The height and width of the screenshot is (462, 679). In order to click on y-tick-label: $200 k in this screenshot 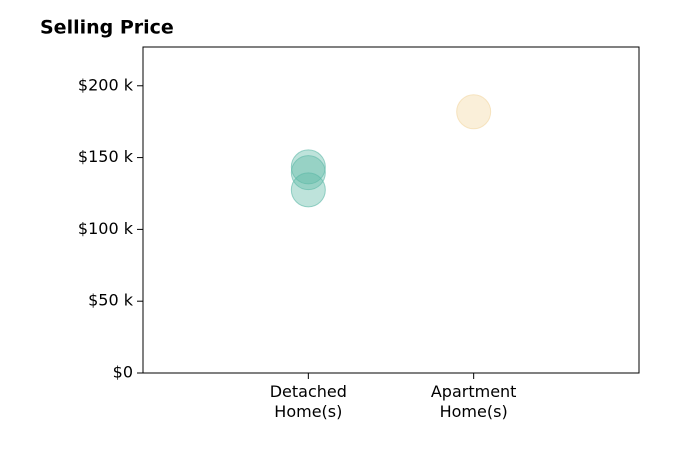, I will do `click(106, 84)`.